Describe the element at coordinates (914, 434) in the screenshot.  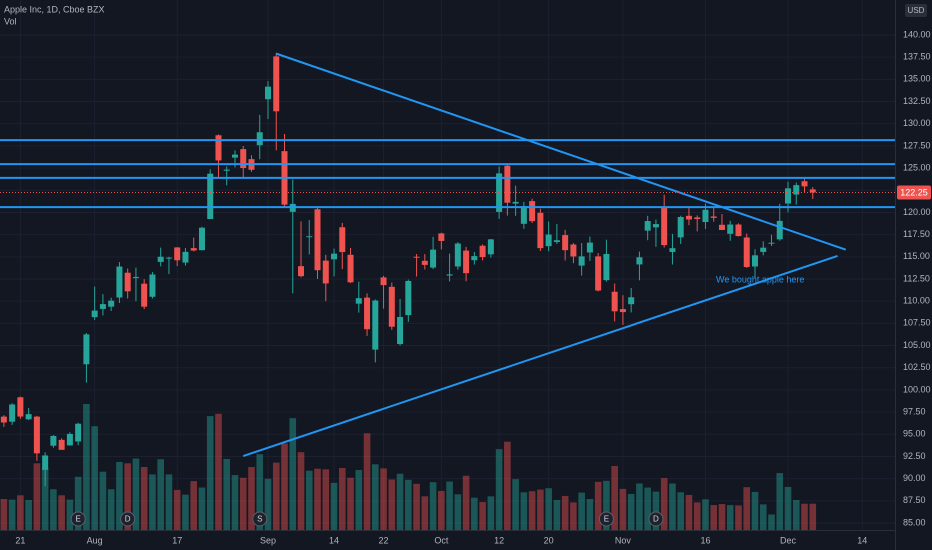
I see `y-tick-label: 95.00` at that location.